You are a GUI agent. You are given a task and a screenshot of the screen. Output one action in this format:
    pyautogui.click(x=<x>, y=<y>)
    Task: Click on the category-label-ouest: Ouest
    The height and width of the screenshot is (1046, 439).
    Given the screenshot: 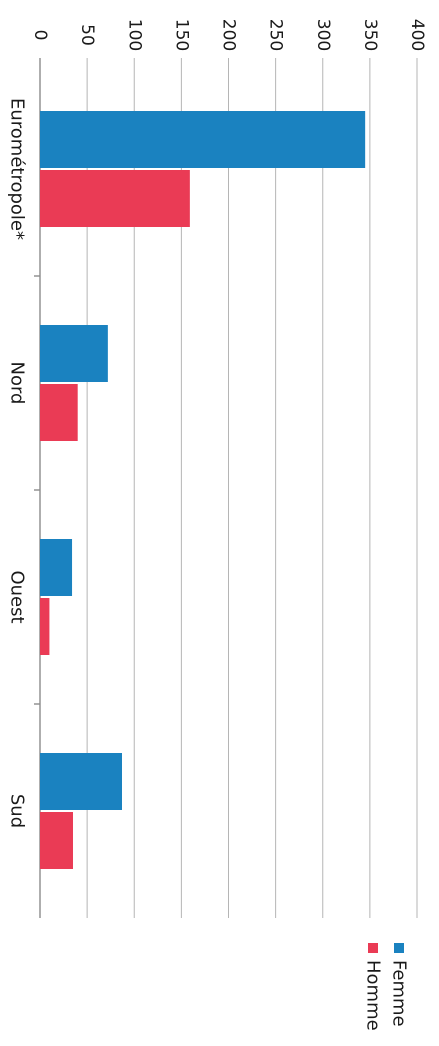 What is the action you would take?
    pyautogui.click(x=17, y=596)
    